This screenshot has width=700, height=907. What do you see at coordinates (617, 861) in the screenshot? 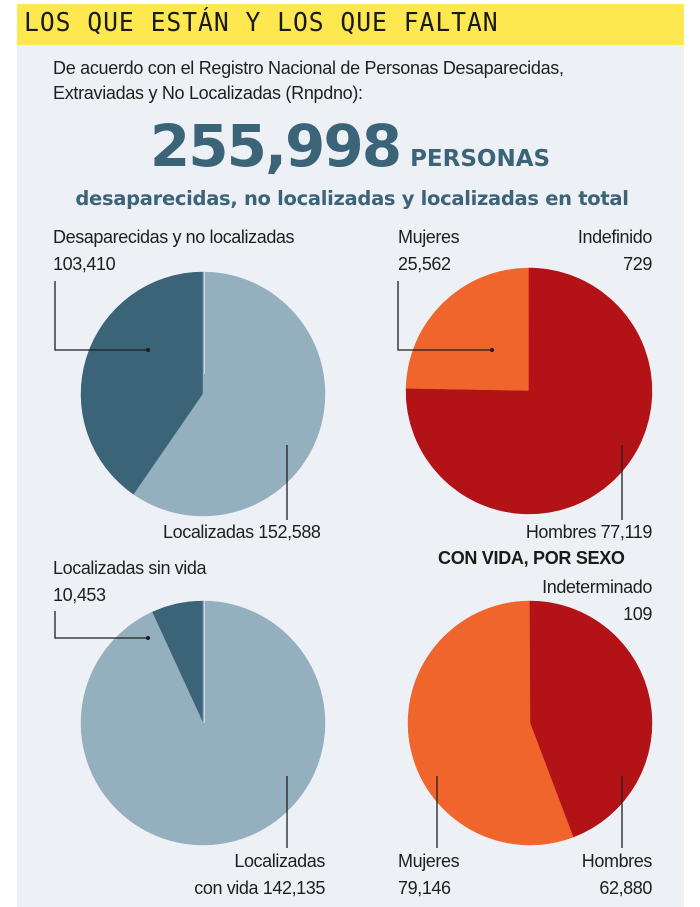
I see `label-hombres-alive-name: Hombres` at bounding box center [617, 861].